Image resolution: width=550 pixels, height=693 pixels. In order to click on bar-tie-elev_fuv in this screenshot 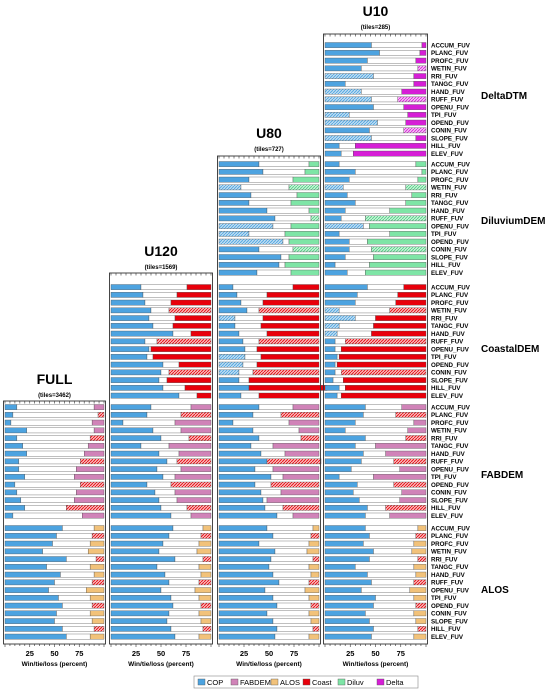, I will do `click(292, 636)`.